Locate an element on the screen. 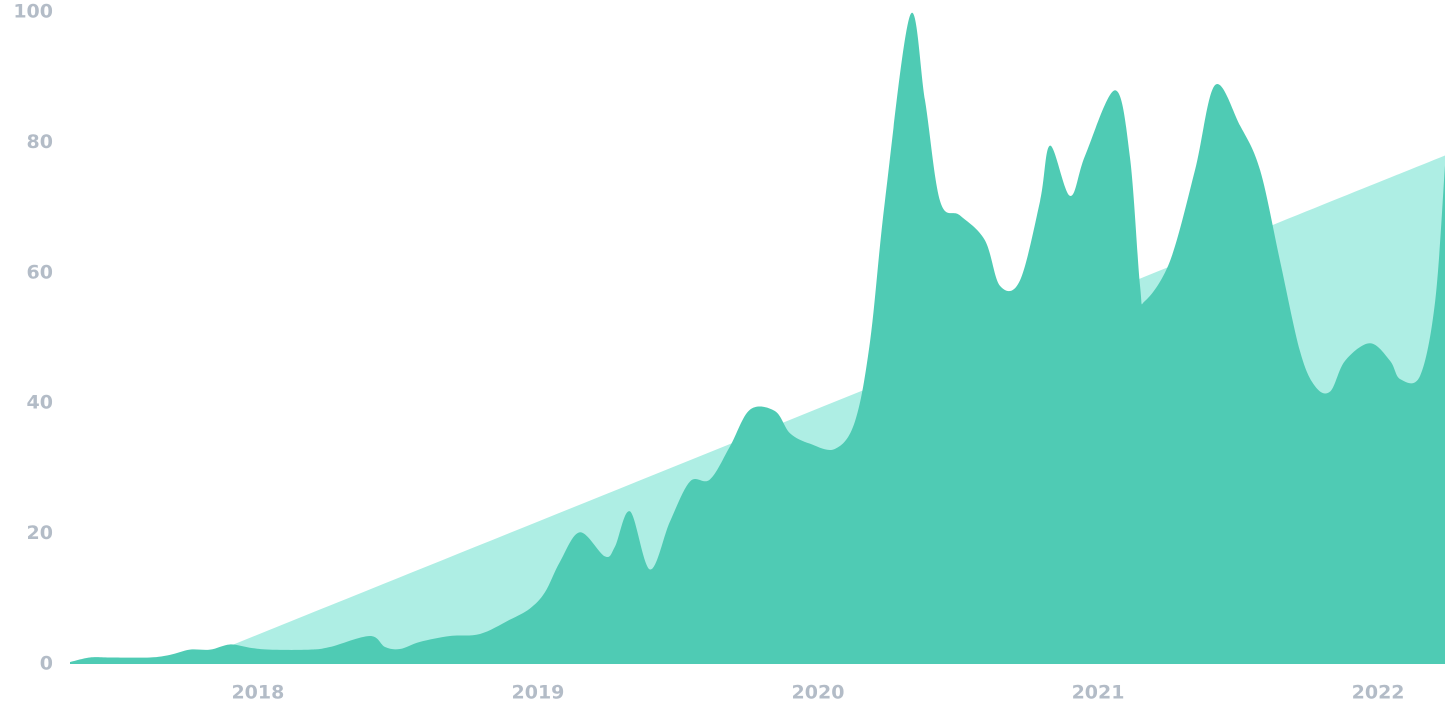 Image resolution: width=1450 pixels, height=725 pixels. x-tick-label: 2020 is located at coordinates (818, 693).